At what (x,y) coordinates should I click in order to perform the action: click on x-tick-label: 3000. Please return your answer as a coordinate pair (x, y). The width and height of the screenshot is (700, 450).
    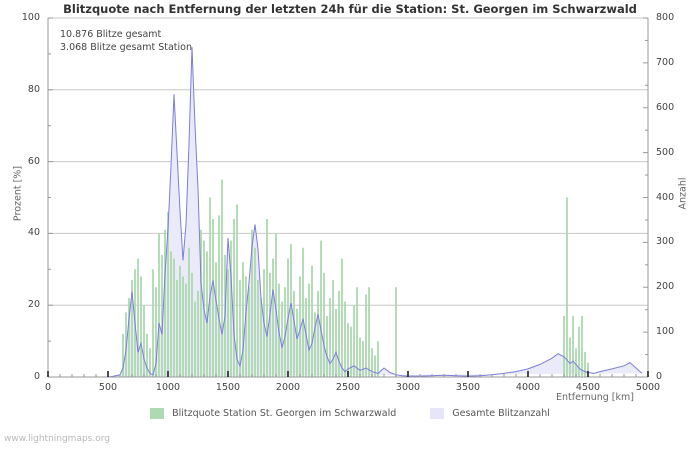
    Looking at the image, I should click on (408, 387).